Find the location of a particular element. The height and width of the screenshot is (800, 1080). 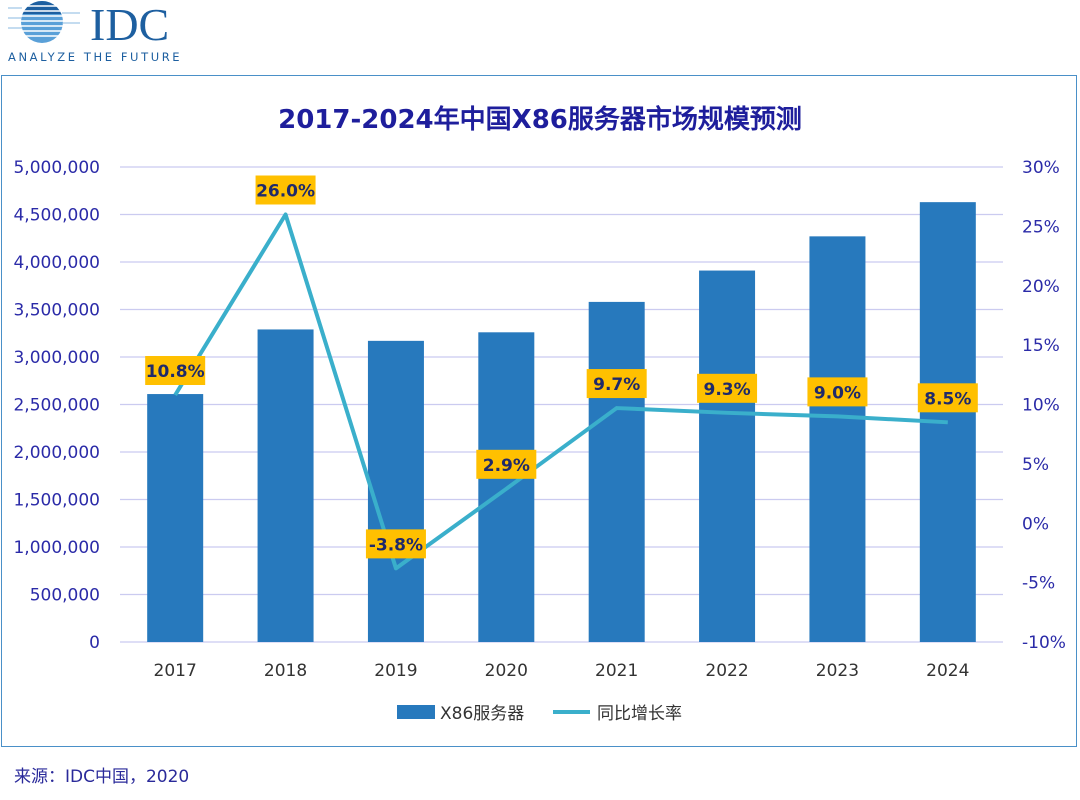

svg-text: ANALYZE THE FUTURE is located at coordinates (95, 57).